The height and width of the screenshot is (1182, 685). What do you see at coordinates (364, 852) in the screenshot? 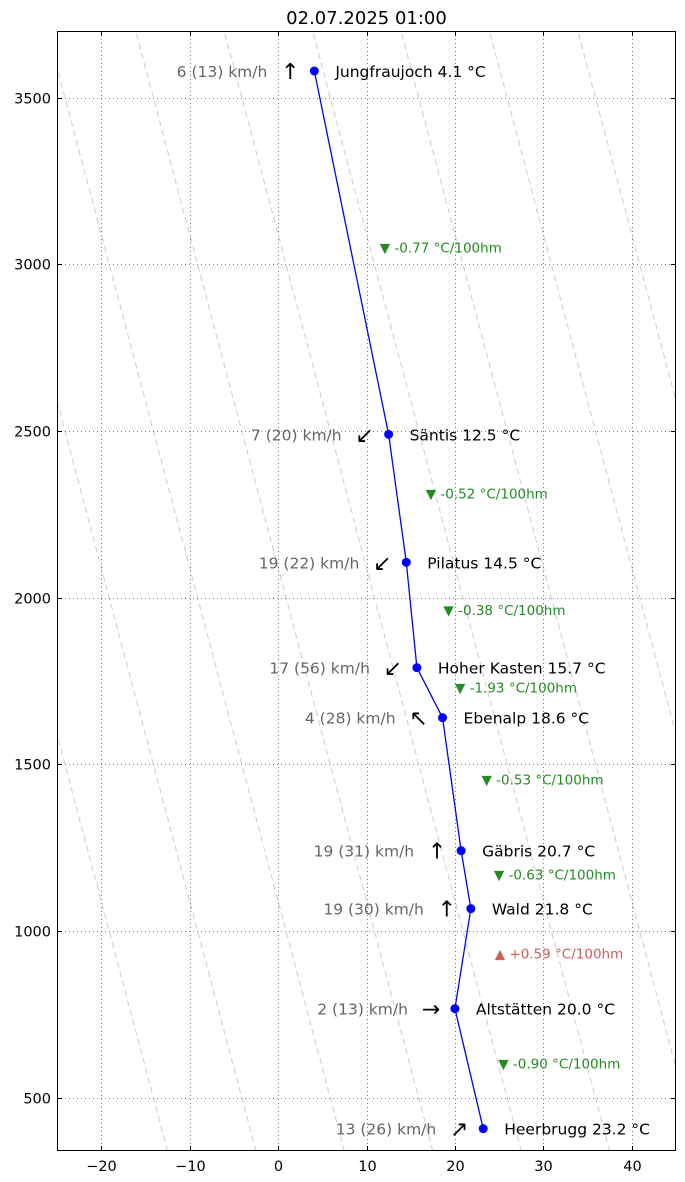
I see `wind-speed-label: 19 (31) km/h` at bounding box center [364, 852].